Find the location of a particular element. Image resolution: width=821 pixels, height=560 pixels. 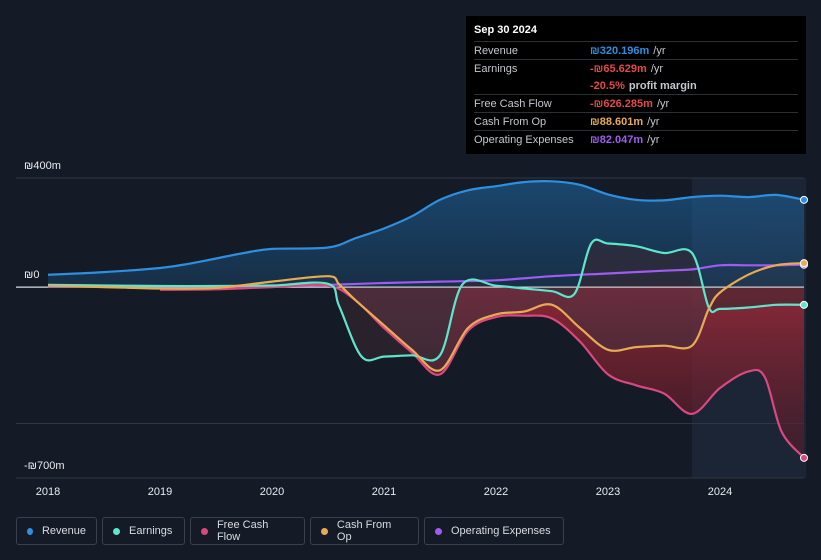

tooltip-value: ₪82.047m is located at coordinates (617, 139).